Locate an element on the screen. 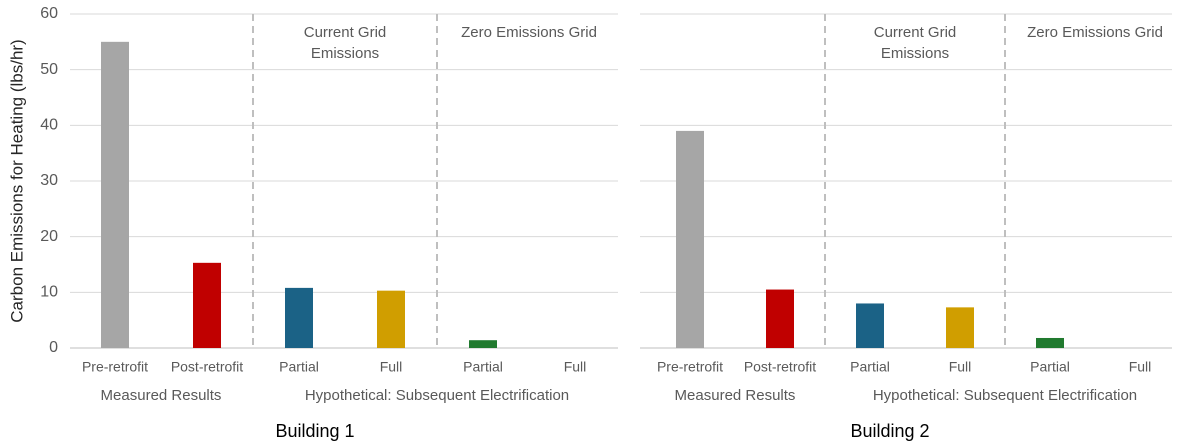  panel-title: Building 1 is located at coordinates (314, 431).